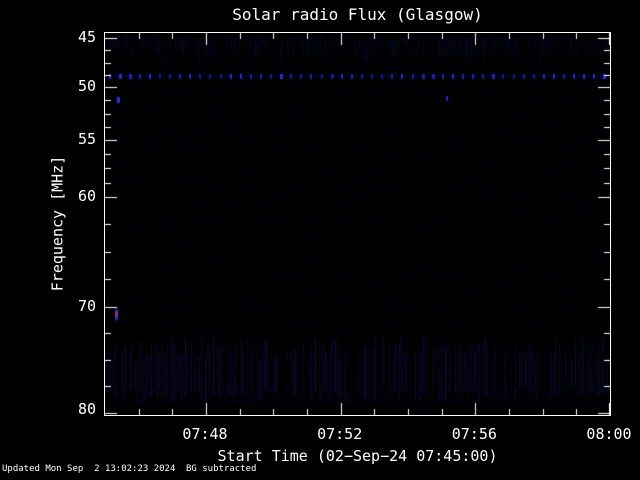 Image resolution: width=640 pixels, height=480 pixels. What do you see at coordinates (57, 223) in the screenshot?
I see `y-axis-title: Frequency [MHz]` at bounding box center [57, 223].